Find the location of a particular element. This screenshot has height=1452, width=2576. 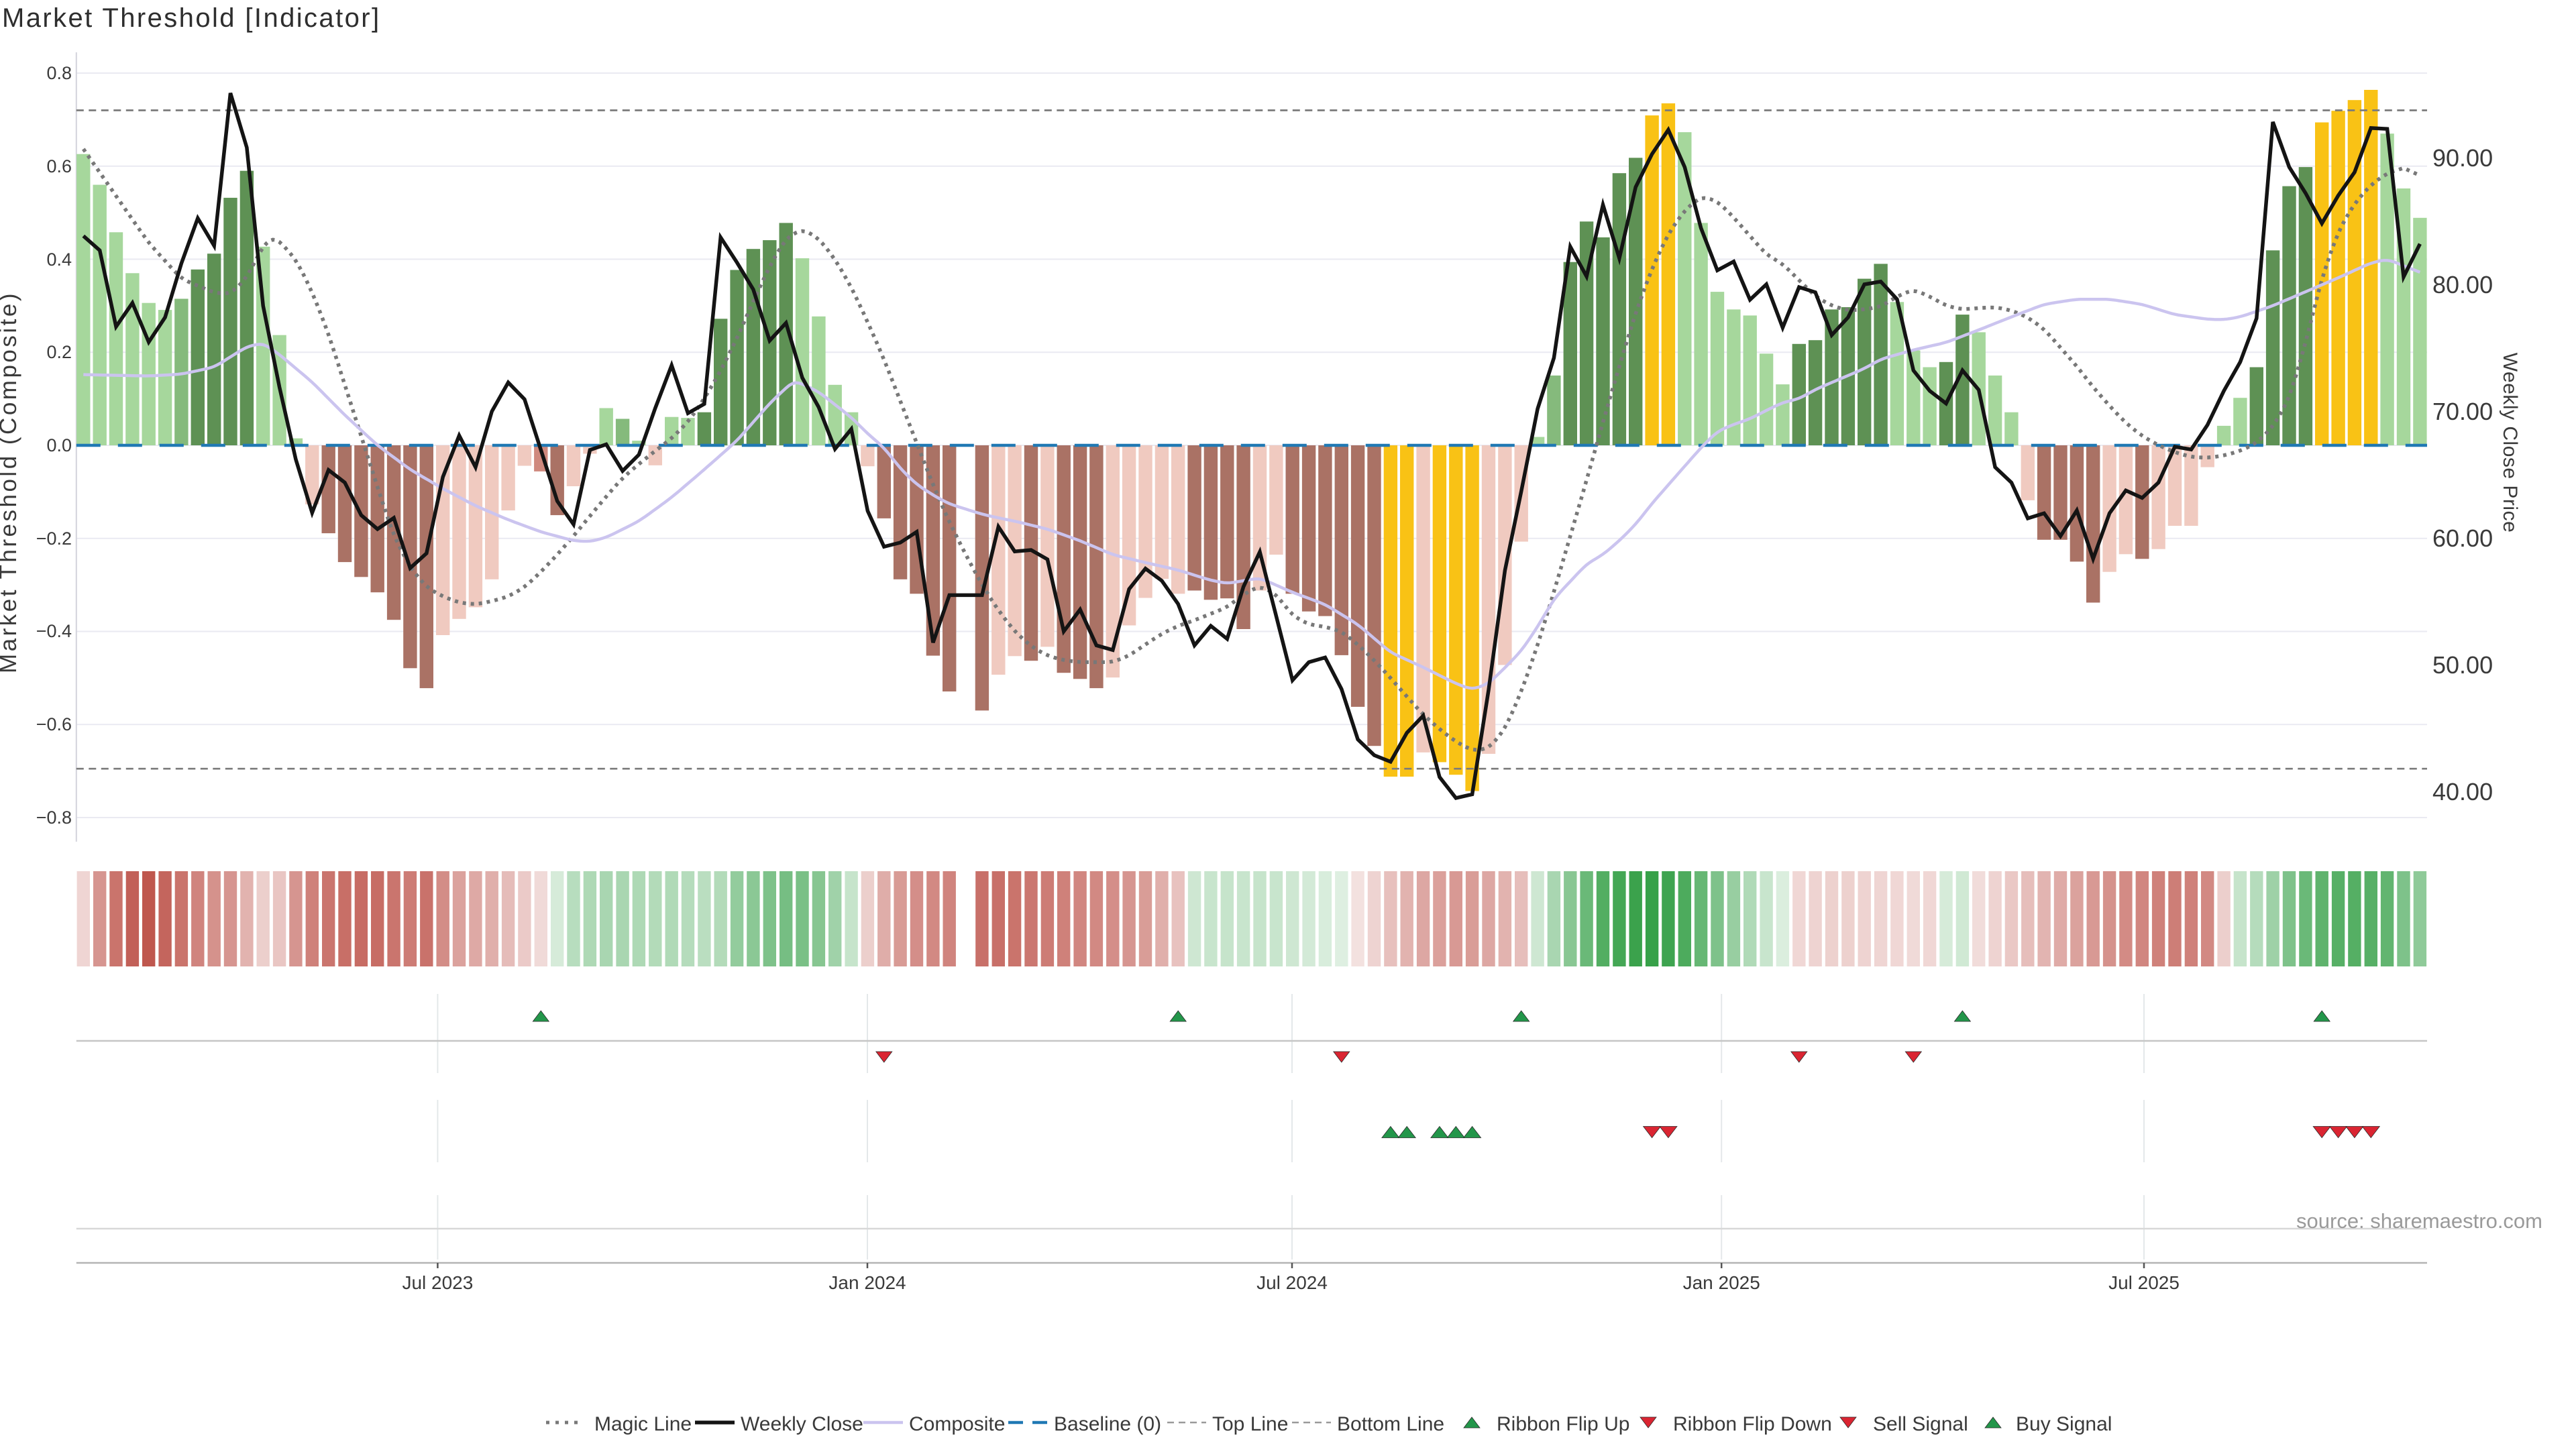

svg-text: 0.8 is located at coordinates (59, 73).